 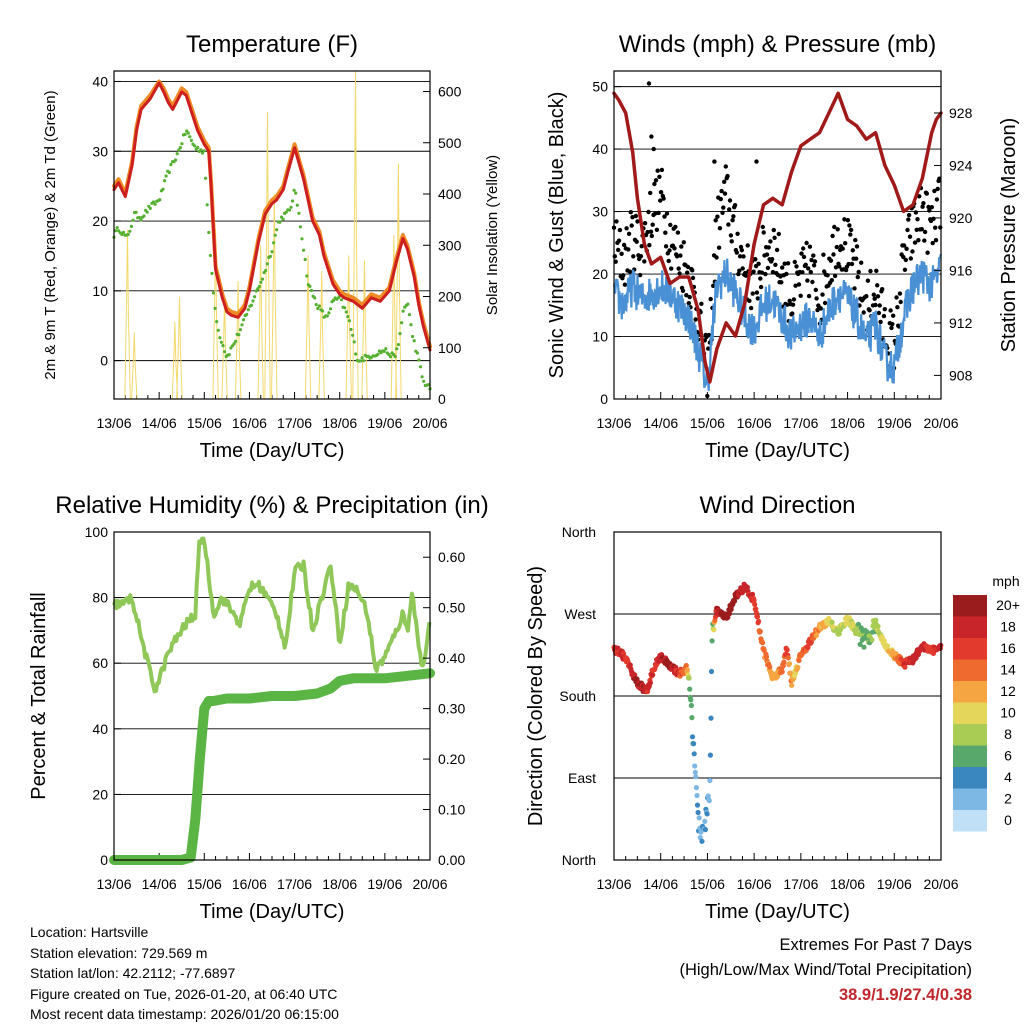 What do you see at coordinates (1008, 799) in the screenshot?
I see `colorbar-label: 2` at bounding box center [1008, 799].